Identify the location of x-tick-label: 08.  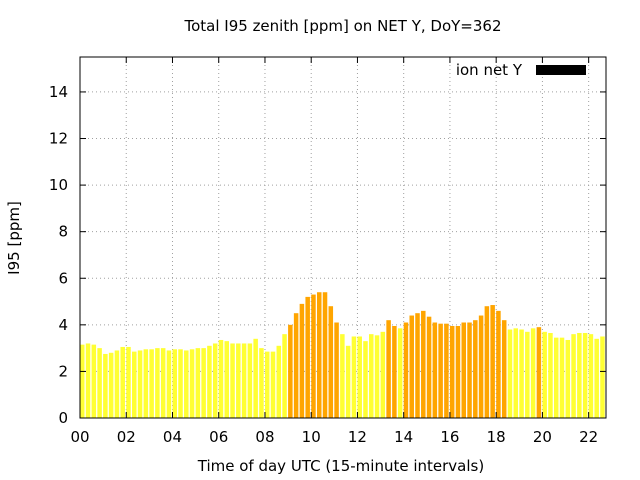
(264, 437).